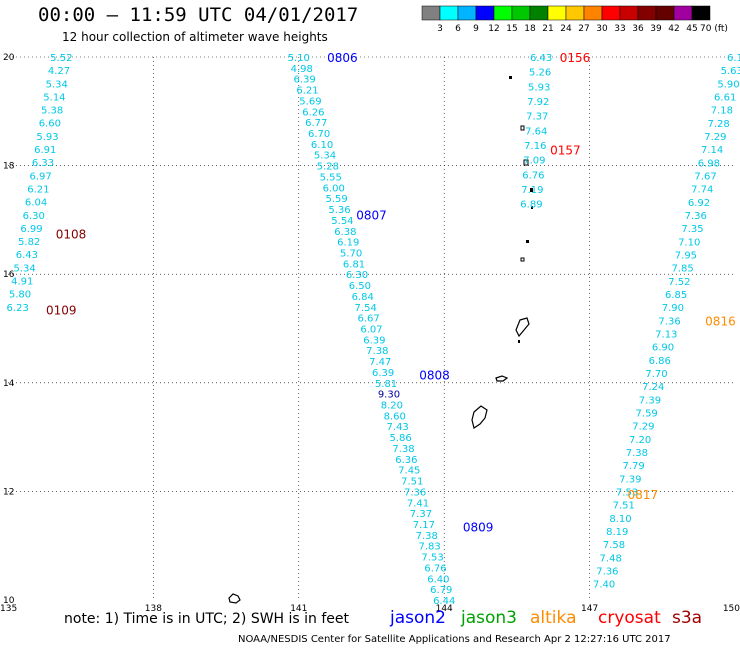 This screenshot has height=650, width=740. I want to click on wave-height-point: 7.70, so click(656, 374).